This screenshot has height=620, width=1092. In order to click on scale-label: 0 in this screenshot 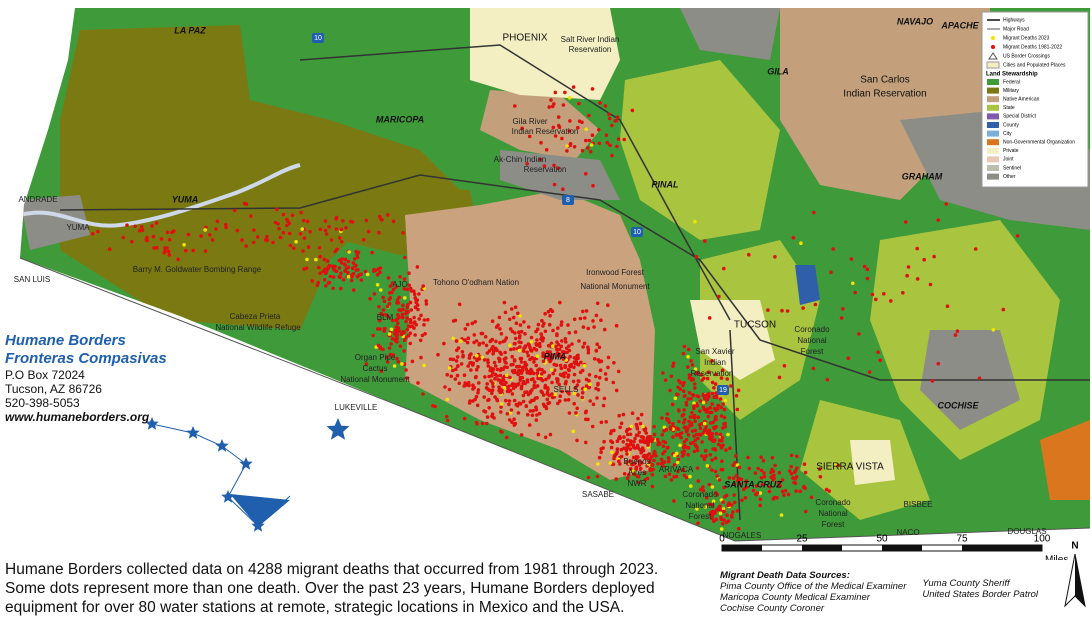, I will do `click(722, 539)`.